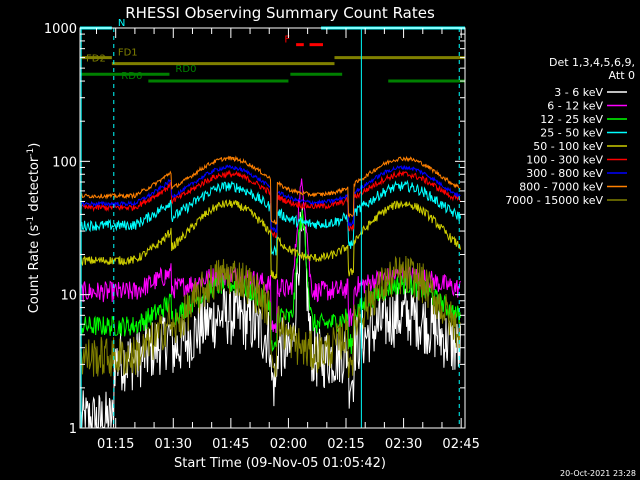 Image resolution: width=640 pixels, height=480 pixels. Describe the element at coordinates (68, 296) in the screenshot. I see `y-tick-label: 10` at that location.